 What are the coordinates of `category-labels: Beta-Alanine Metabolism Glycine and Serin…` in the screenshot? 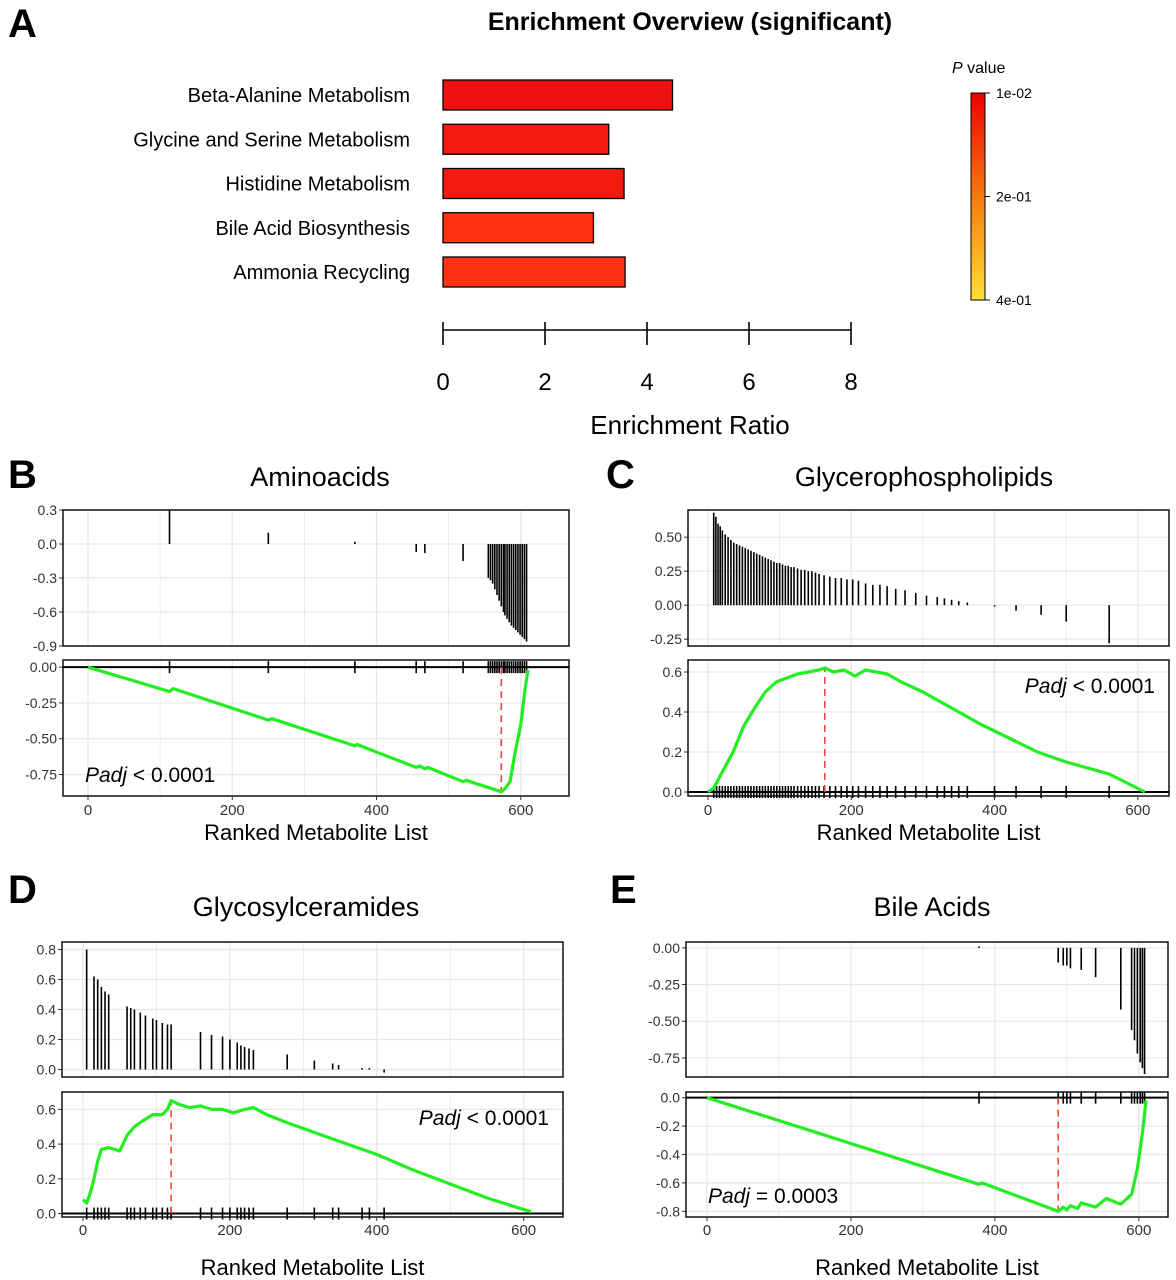 It's located at (271, 184).